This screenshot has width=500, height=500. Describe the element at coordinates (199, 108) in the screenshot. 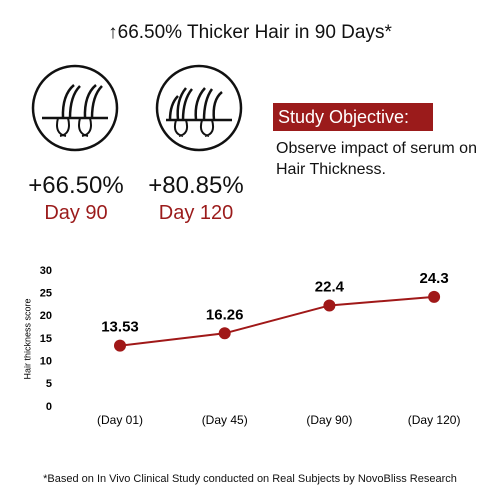

I see `icon-hair-dense` at that location.